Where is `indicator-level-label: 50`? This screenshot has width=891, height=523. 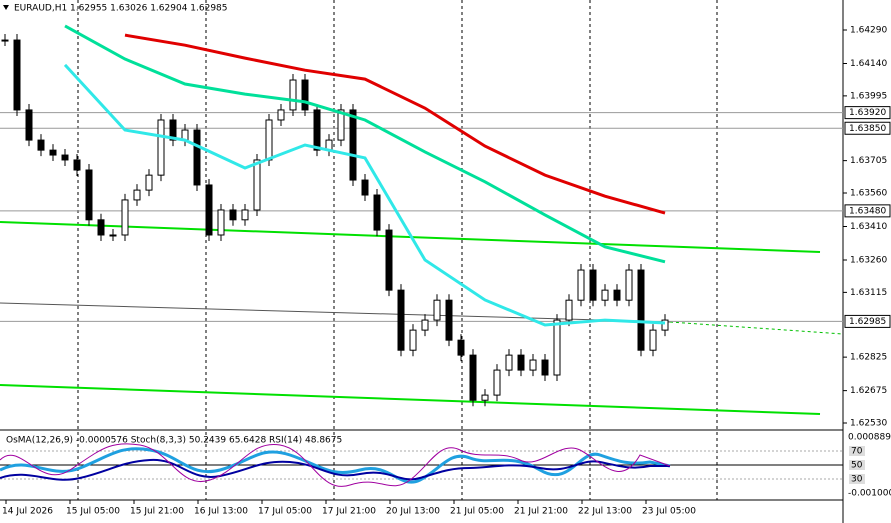
indicator-level-label: 50 is located at coordinates (857, 466).